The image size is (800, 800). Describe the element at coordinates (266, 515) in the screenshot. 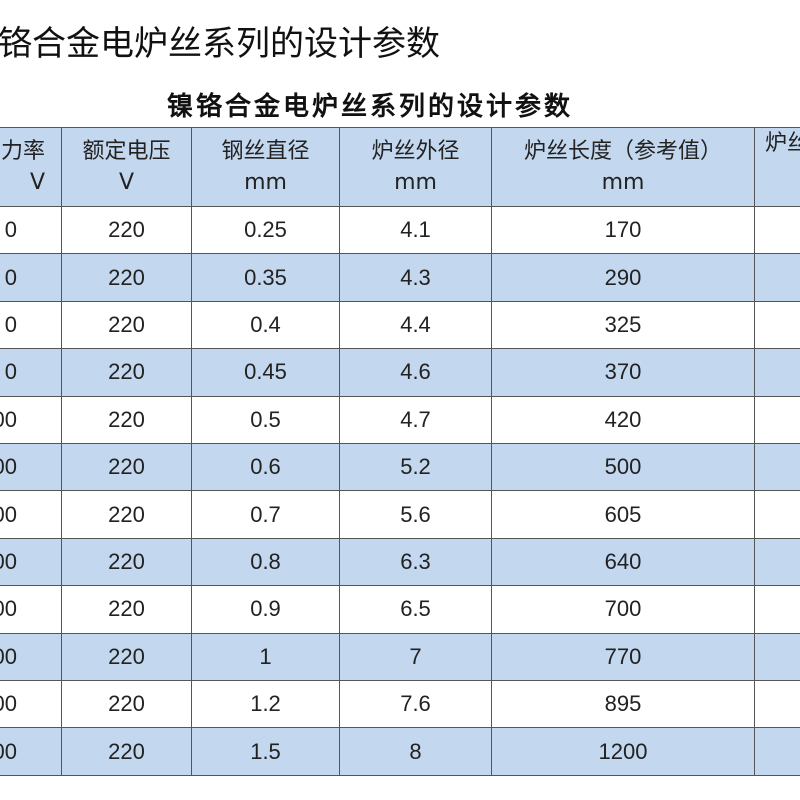

I see `table-cell: 0.7` at that location.